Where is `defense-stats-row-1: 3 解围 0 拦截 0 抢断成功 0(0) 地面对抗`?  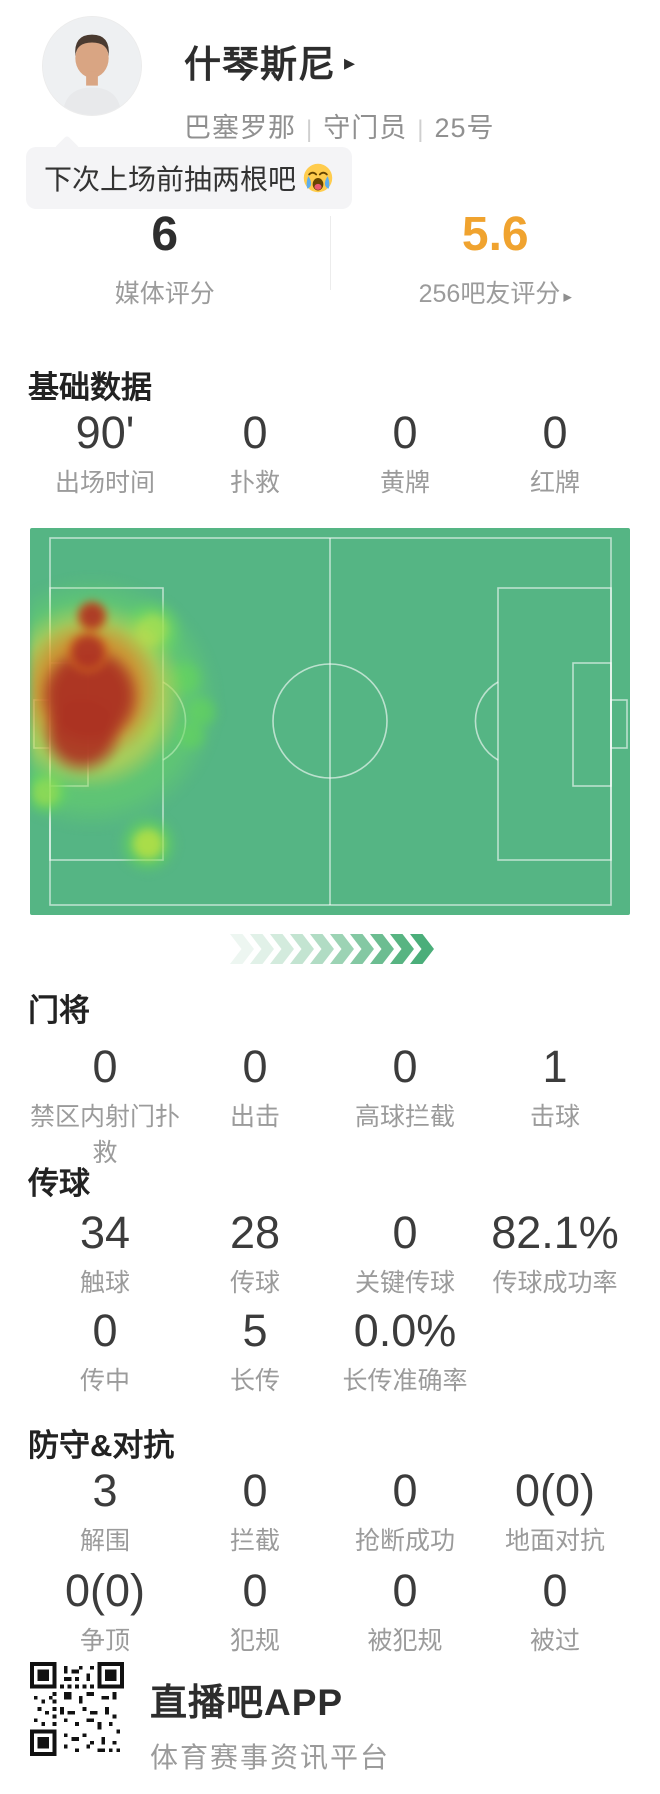 defense-stats-row-1: 3 解围 0 拦截 0 抢断成功 0(0) 地面对抗 is located at coordinates (330, 1511).